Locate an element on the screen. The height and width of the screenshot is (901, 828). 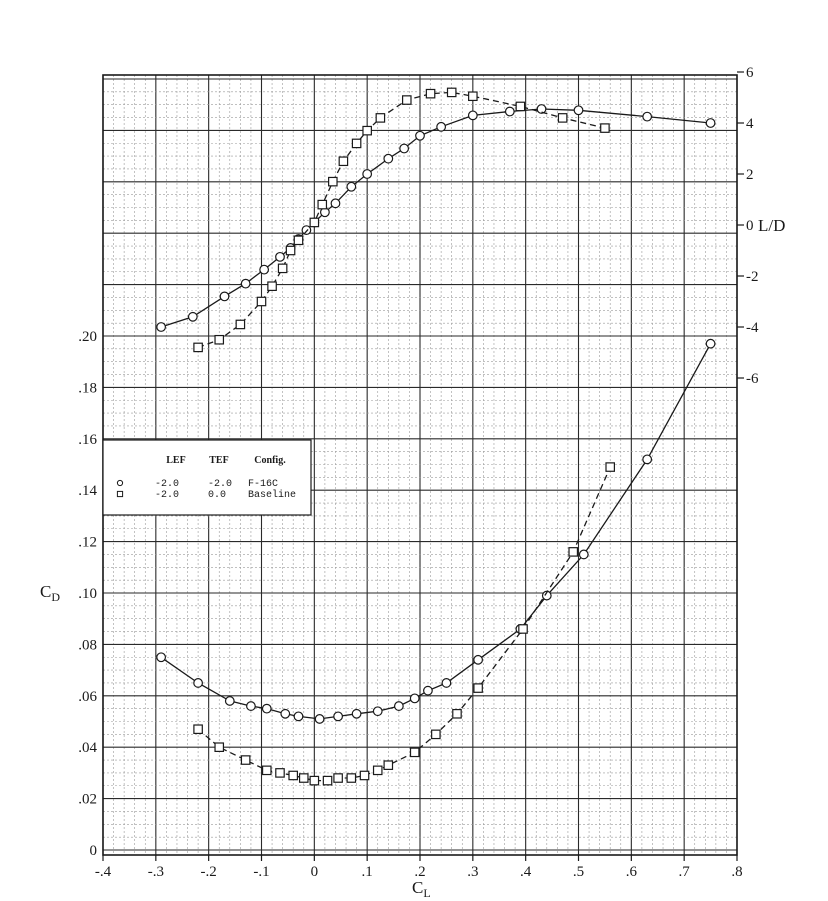
legend-header: Config. is located at coordinates (270, 460).